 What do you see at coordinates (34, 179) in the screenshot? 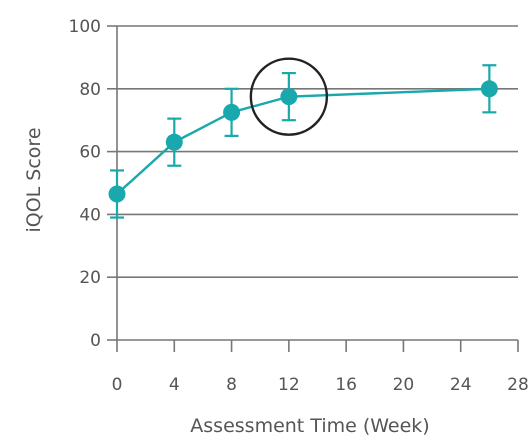
I see `y-axis-title: iQOL Score` at bounding box center [34, 179].